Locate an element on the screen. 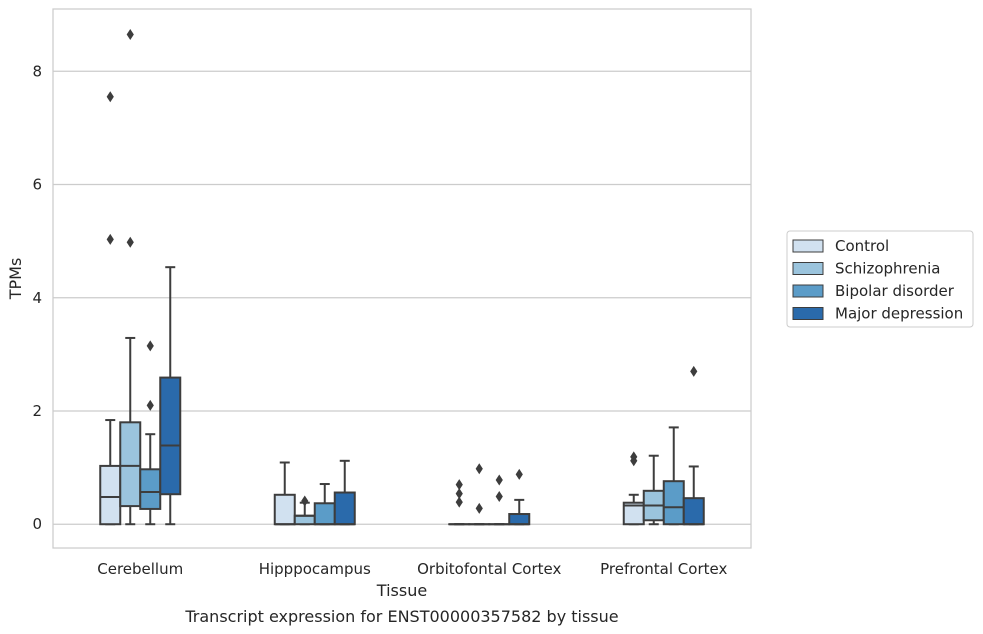 This screenshot has width=983, height=634. y-tick-label: 0 is located at coordinates (37, 524).